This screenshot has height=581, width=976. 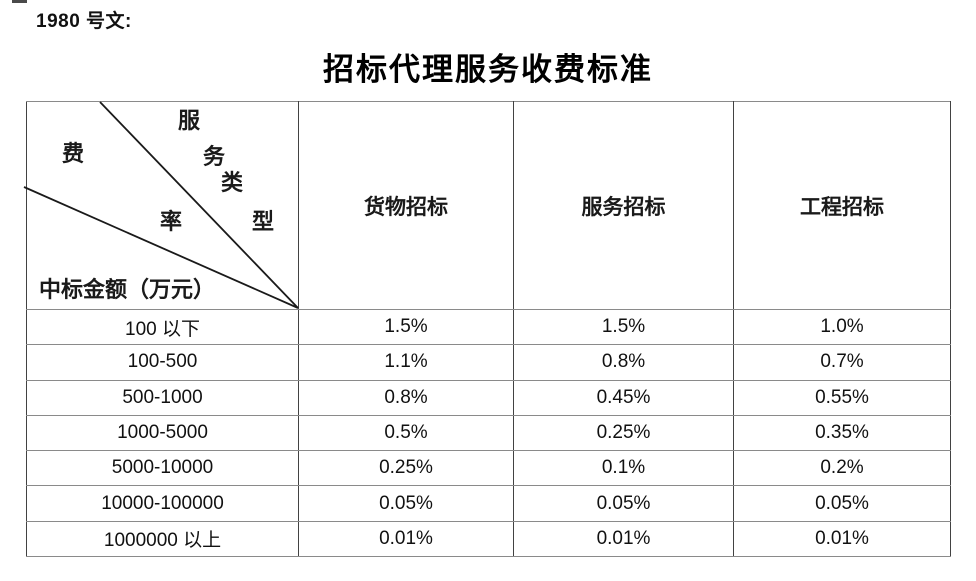 What do you see at coordinates (162, 468) in the screenshot?
I see `amount-range-cell: 5000-10000` at bounding box center [162, 468].